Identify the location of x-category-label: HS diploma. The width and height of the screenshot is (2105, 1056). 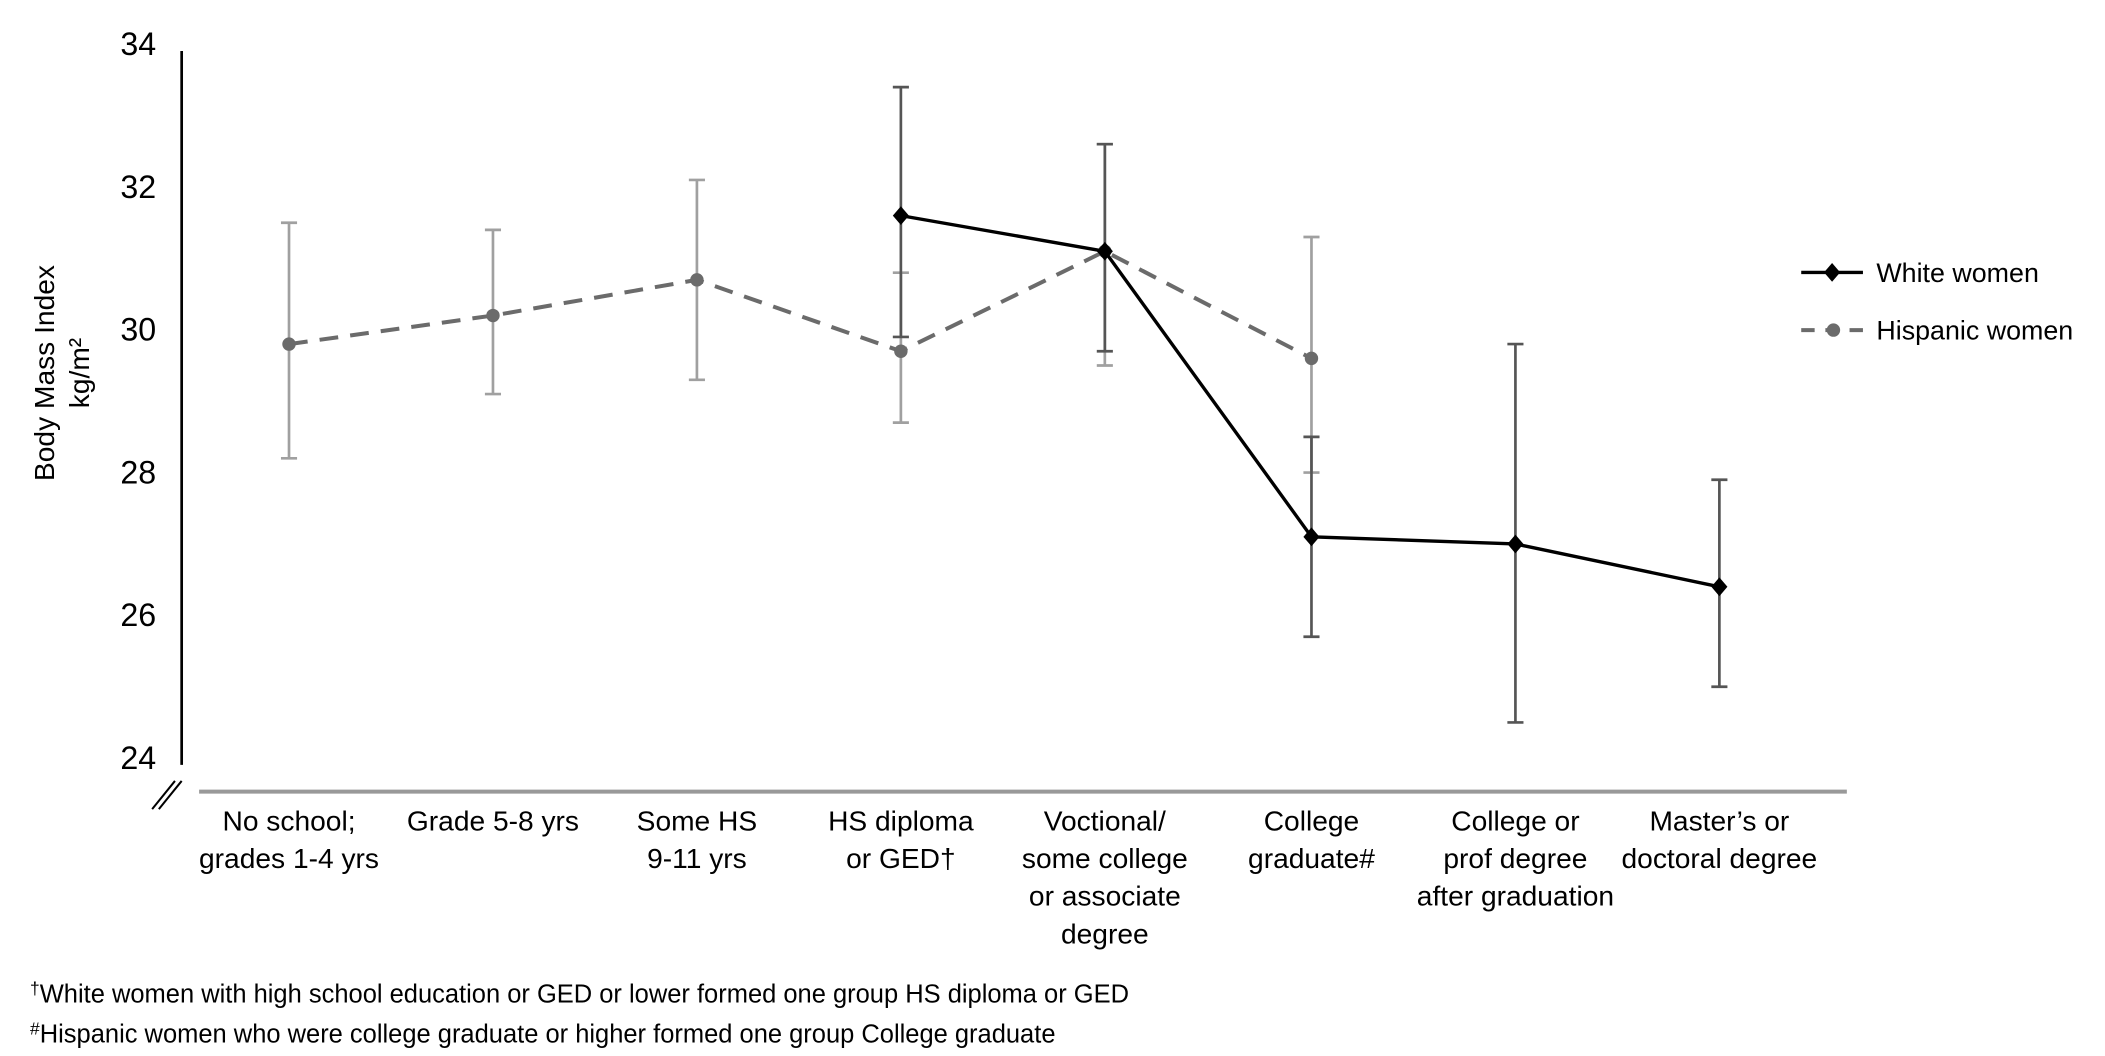
(901, 821).